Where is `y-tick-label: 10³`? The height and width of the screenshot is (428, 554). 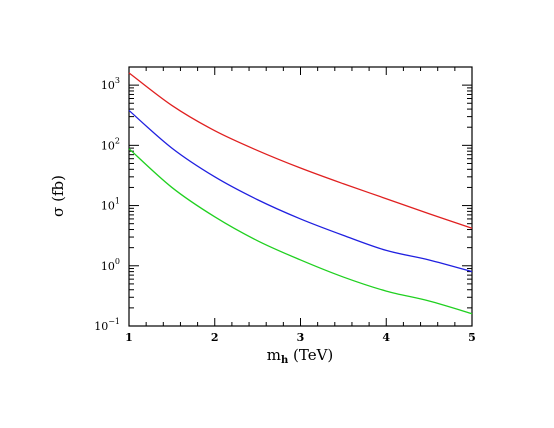
y-tick-label: 10³ is located at coordinates (110, 84).